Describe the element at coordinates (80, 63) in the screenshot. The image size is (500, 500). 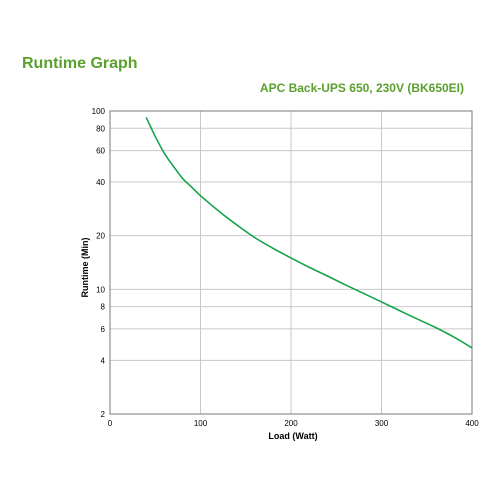
I see `page-title: Runtime Graph` at that location.